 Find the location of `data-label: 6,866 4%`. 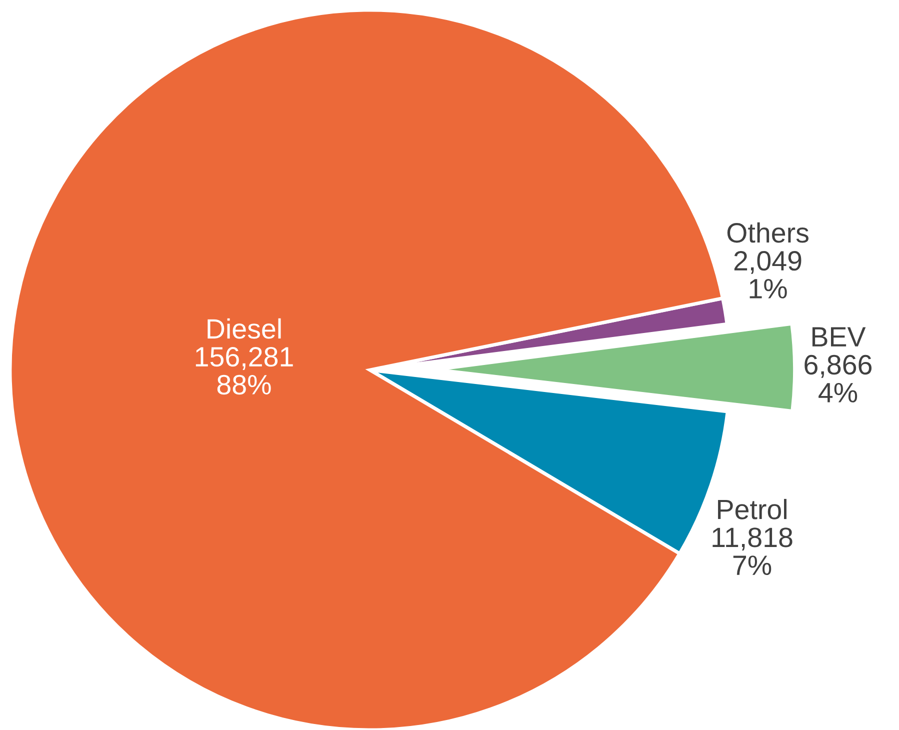

data-label: 6,866 4% is located at coordinates (838, 378).